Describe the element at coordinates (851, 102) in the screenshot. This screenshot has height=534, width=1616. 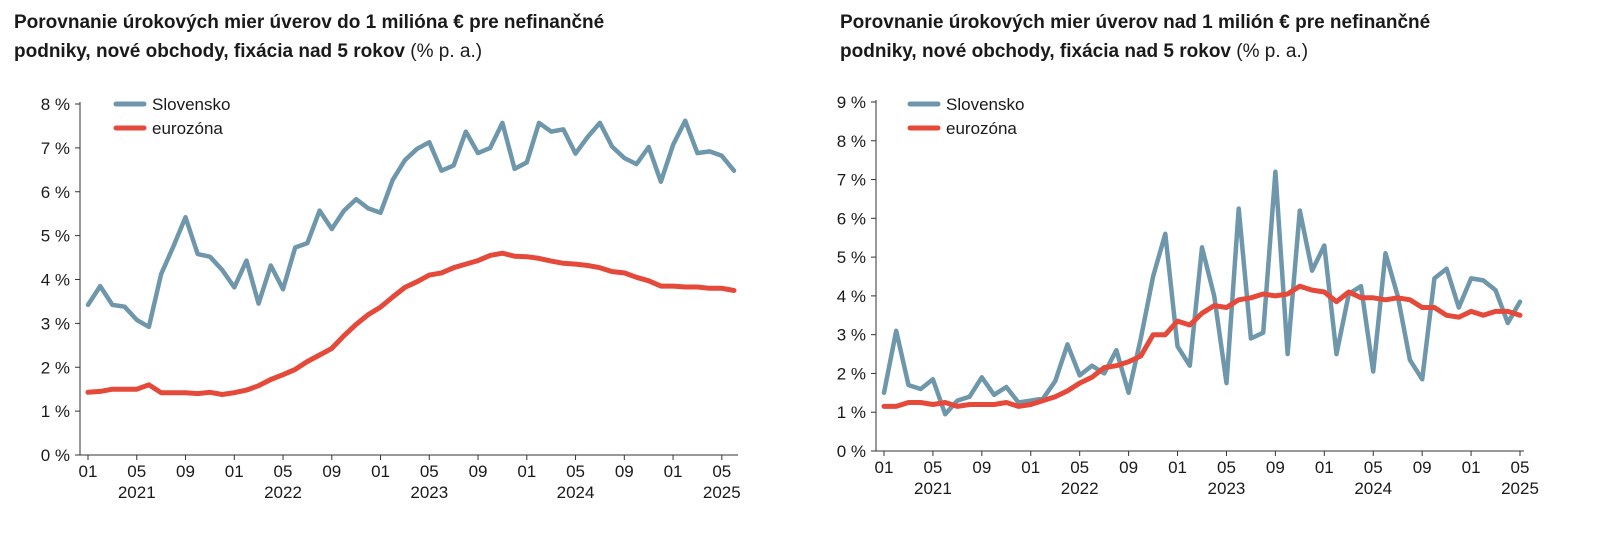
I see `y-tick-label: 9 %` at that location.